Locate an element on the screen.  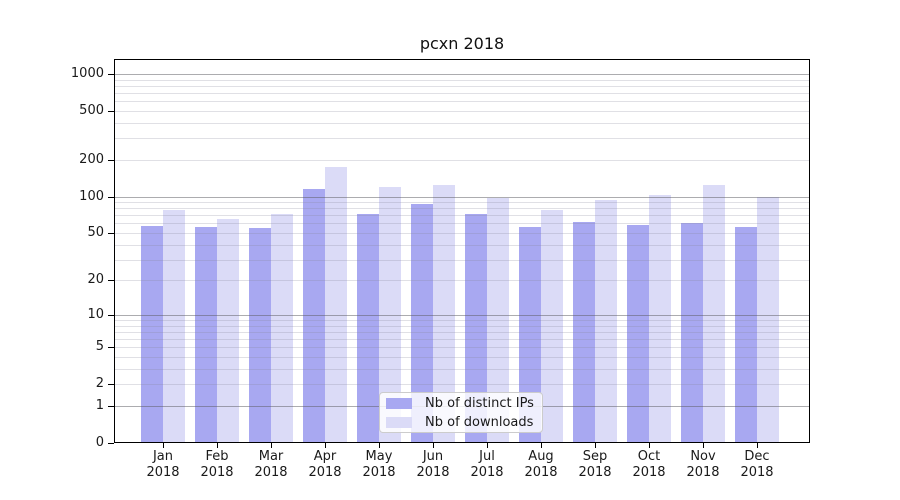
y-axis-tick-label: 20 is located at coordinates (95, 280).